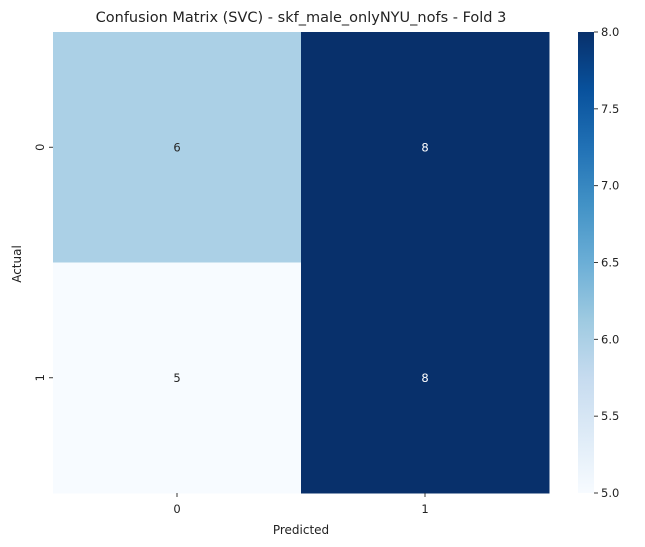 This screenshot has height=547, width=645. What do you see at coordinates (586, 262) in the screenshot?
I see `colorbar` at bounding box center [586, 262].